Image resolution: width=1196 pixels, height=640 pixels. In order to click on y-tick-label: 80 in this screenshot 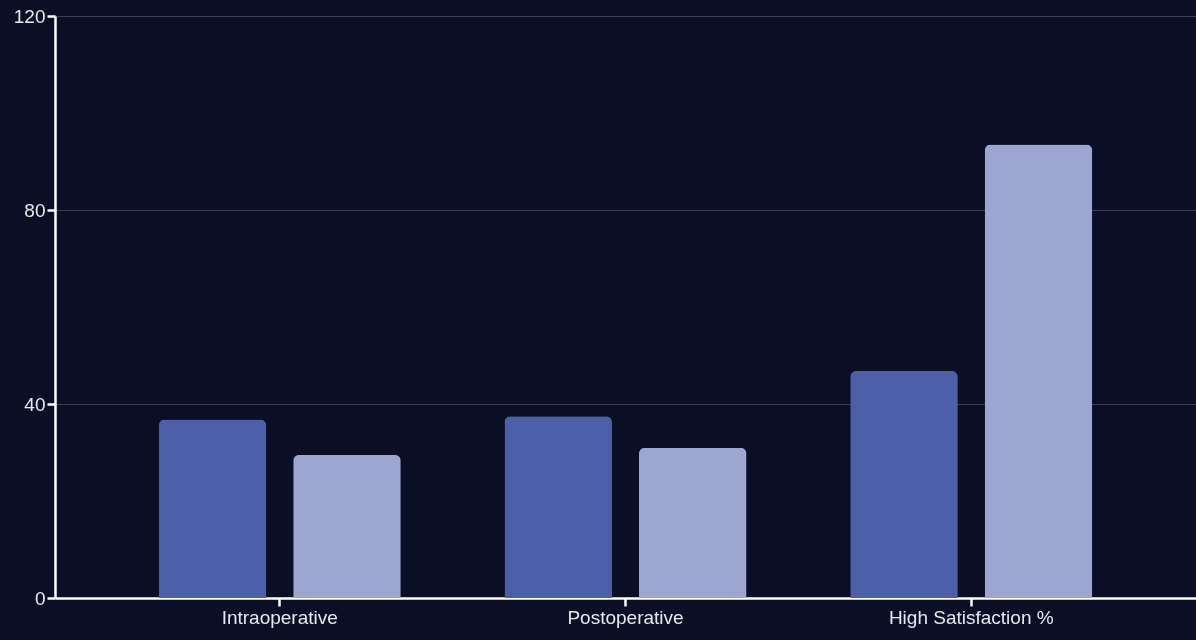, I will do `click(35, 210)`.